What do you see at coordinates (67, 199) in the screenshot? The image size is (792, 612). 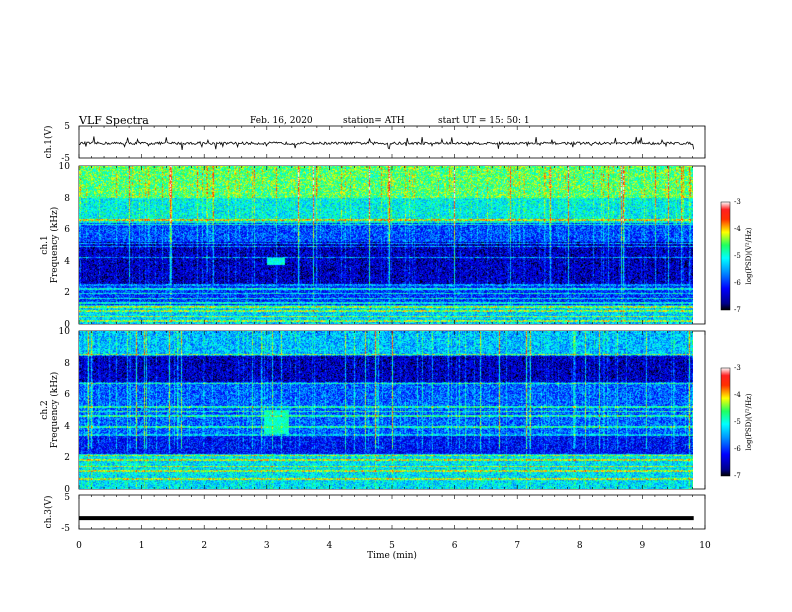 I see `ch1-ytick-8: 8` at bounding box center [67, 199].